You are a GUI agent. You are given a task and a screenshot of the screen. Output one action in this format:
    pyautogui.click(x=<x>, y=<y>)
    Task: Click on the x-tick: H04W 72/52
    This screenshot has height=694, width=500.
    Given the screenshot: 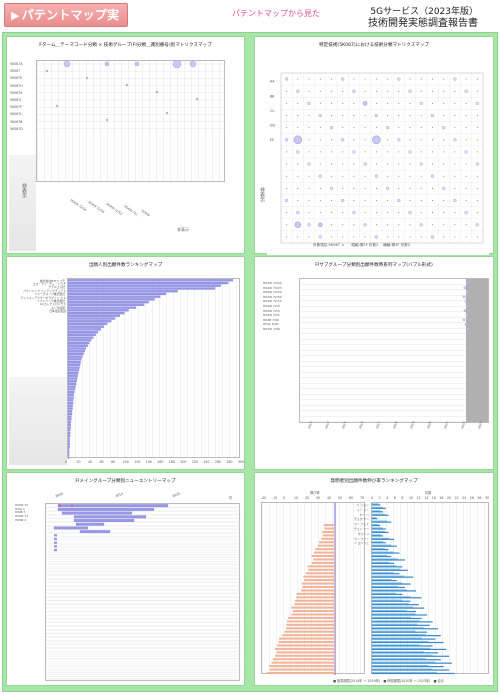 What is the action you would take?
    pyautogui.click(x=114, y=209)
    